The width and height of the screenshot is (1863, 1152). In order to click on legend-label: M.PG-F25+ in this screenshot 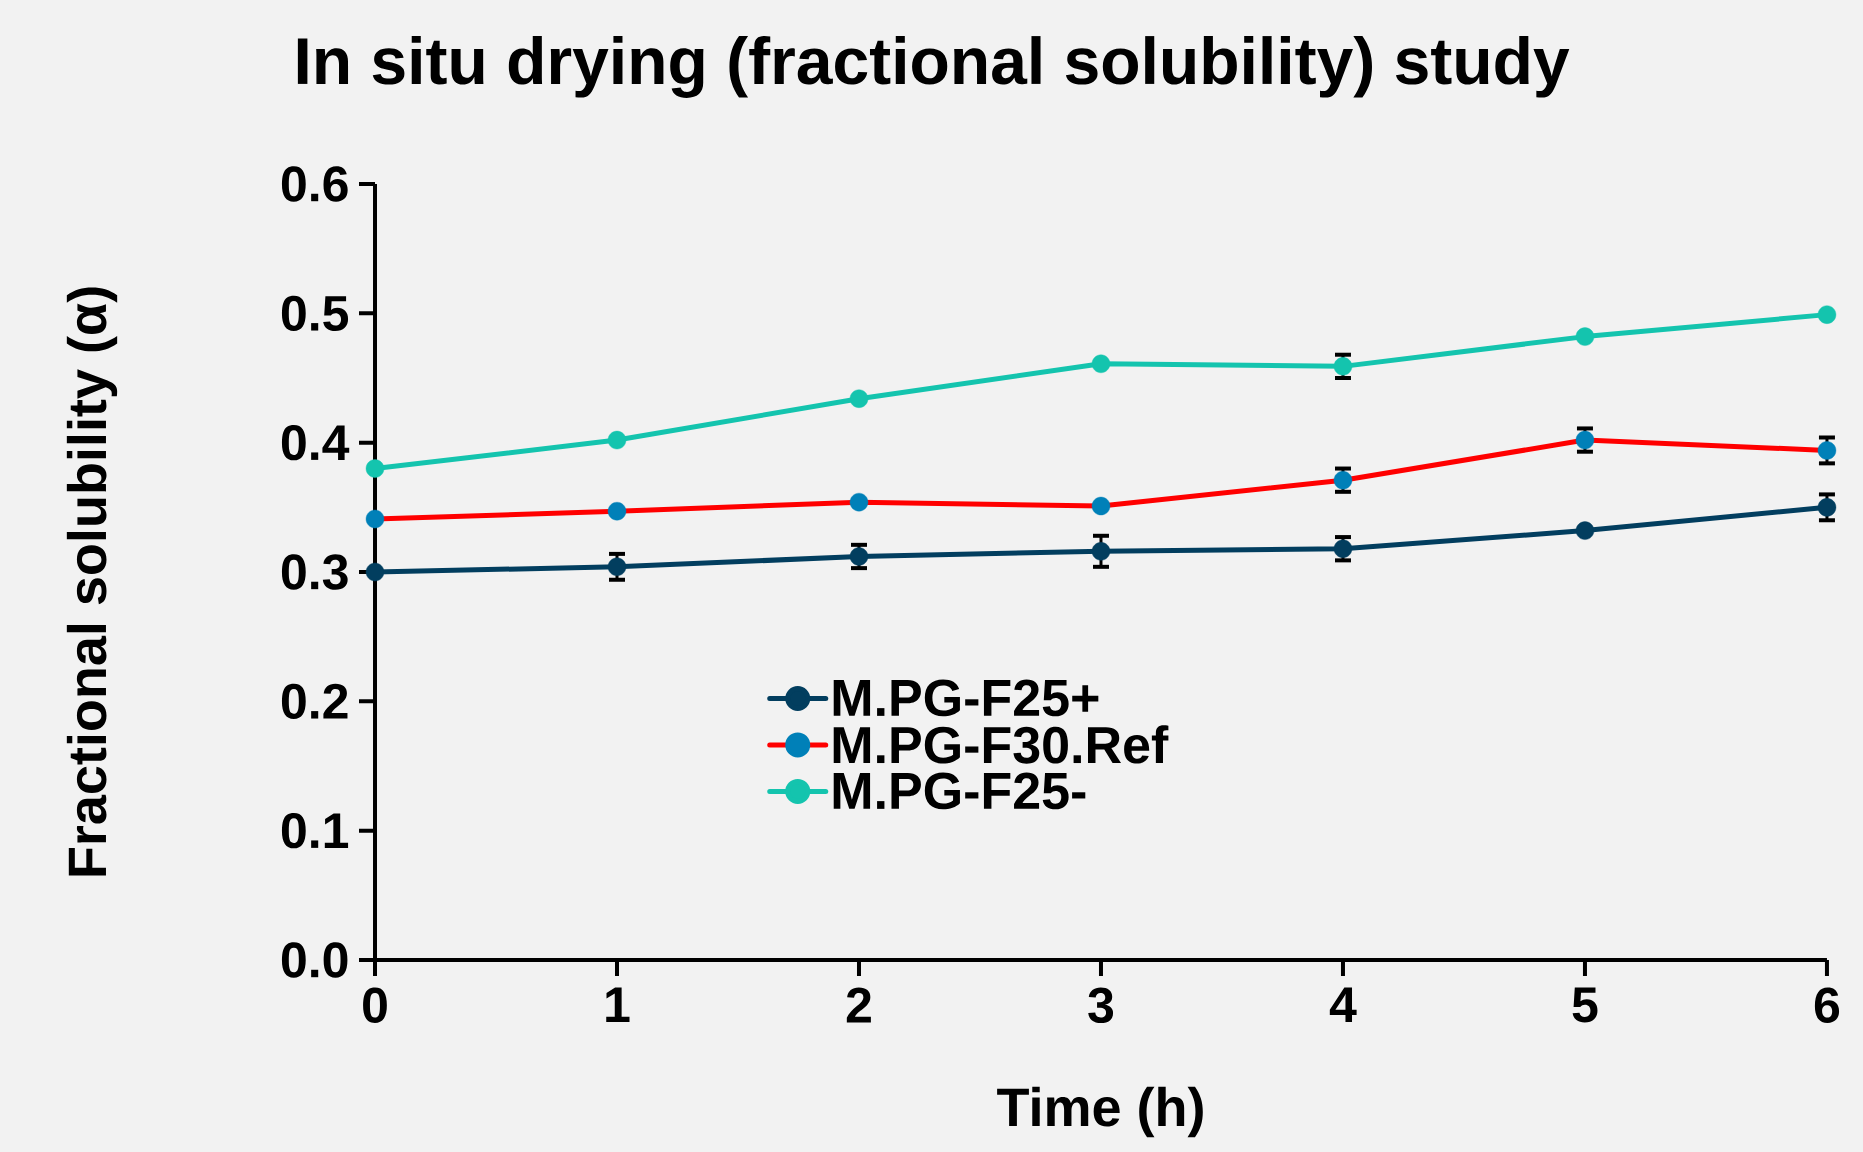, I will do `click(966, 698)`.